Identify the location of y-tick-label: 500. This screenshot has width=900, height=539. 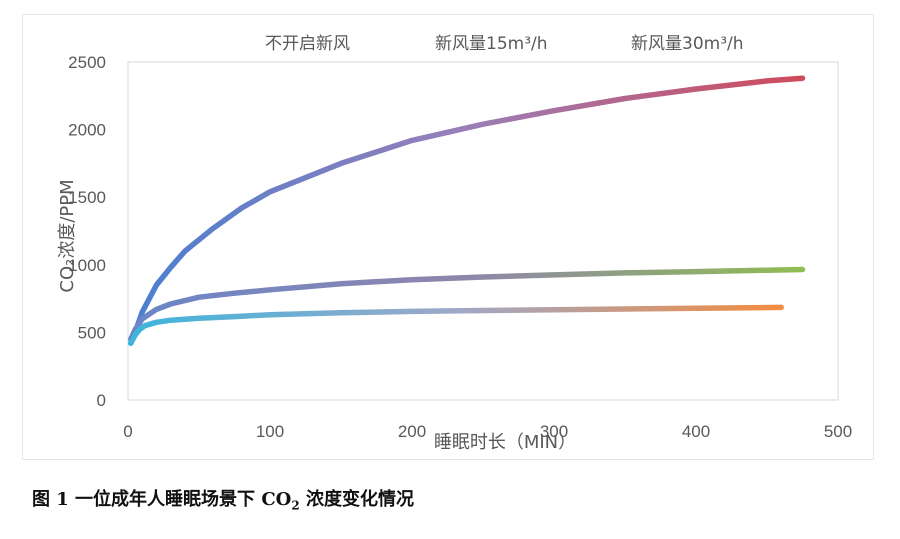
(92, 332).